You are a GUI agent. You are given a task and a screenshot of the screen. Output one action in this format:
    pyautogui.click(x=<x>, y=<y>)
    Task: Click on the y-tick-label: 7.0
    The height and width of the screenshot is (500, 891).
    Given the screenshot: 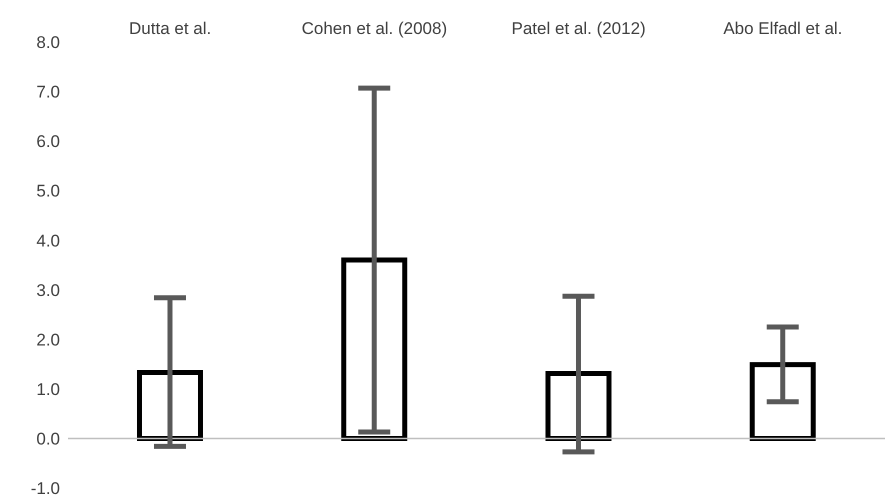 What is the action you would take?
    pyautogui.click(x=48, y=92)
    